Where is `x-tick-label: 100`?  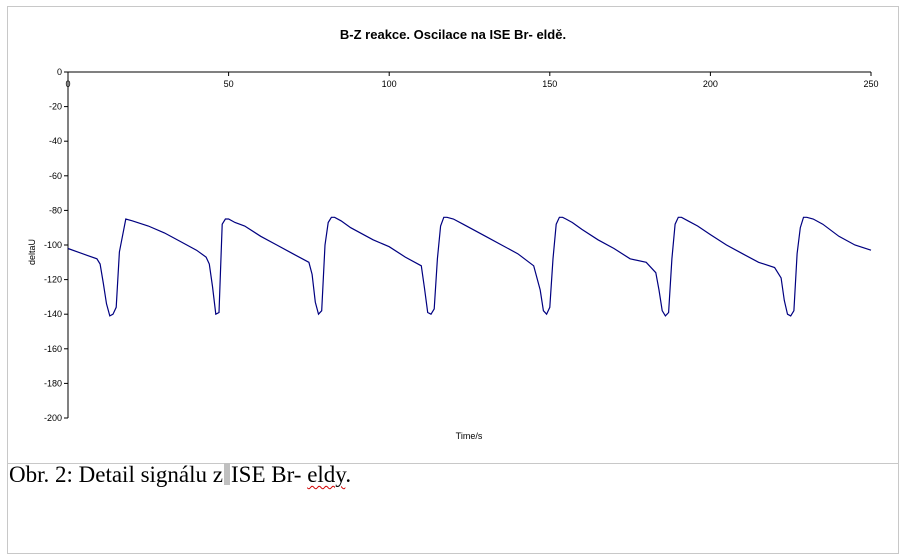
x-tick-label: 100 is located at coordinates (389, 84).